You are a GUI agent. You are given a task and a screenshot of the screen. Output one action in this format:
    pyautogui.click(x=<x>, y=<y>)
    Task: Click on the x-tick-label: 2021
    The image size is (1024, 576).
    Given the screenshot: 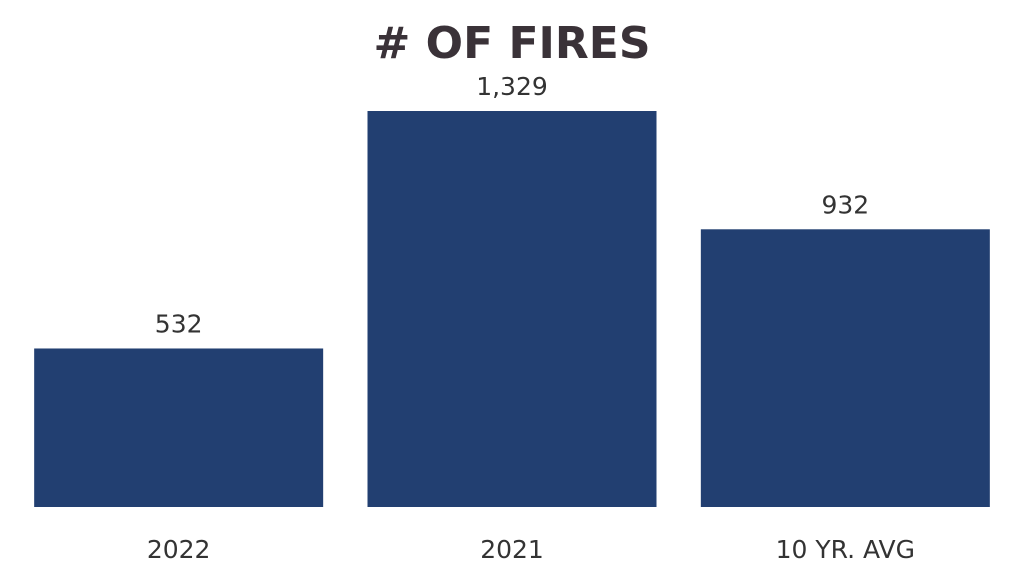 What is the action you would take?
    pyautogui.click(x=512, y=549)
    